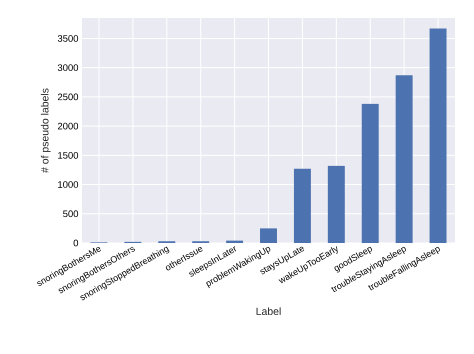 Image resolution: width=474 pixels, height=354 pixels. What do you see at coordinates (68, 126) in the screenshot?
I see `y-tick-label: 2000` at bounding box center [68, 126].